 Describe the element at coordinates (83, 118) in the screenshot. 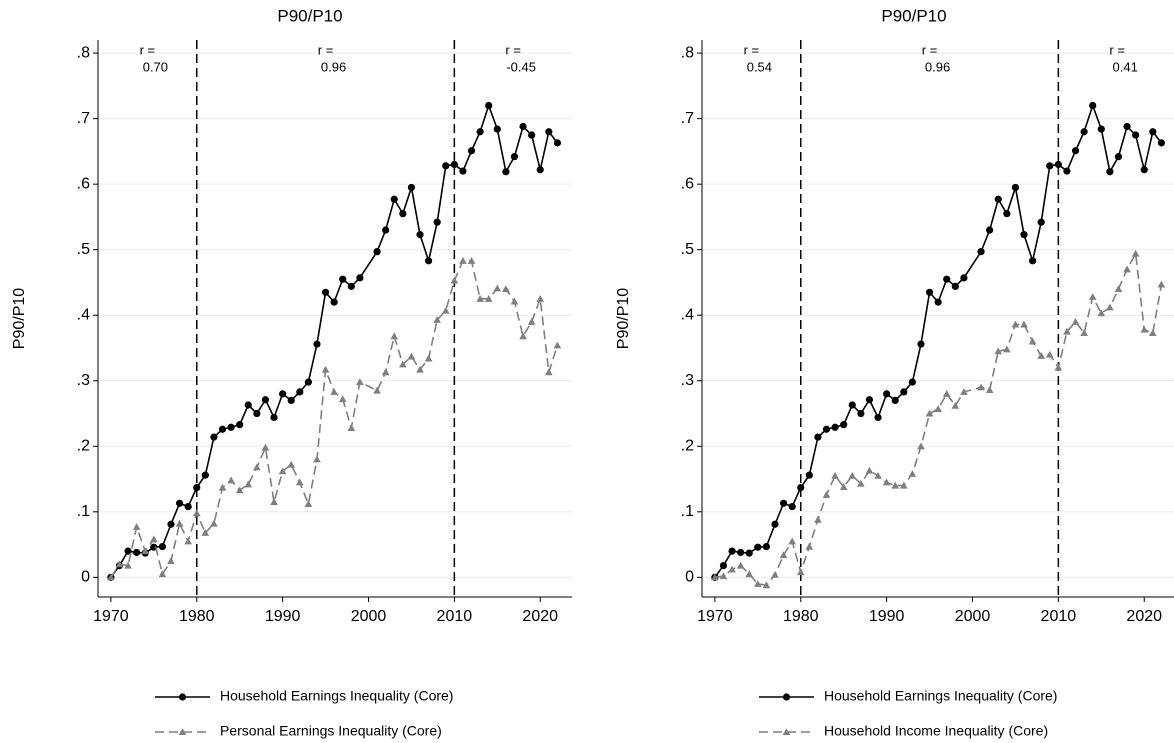

I see `y-tick-label: .7` at that location.